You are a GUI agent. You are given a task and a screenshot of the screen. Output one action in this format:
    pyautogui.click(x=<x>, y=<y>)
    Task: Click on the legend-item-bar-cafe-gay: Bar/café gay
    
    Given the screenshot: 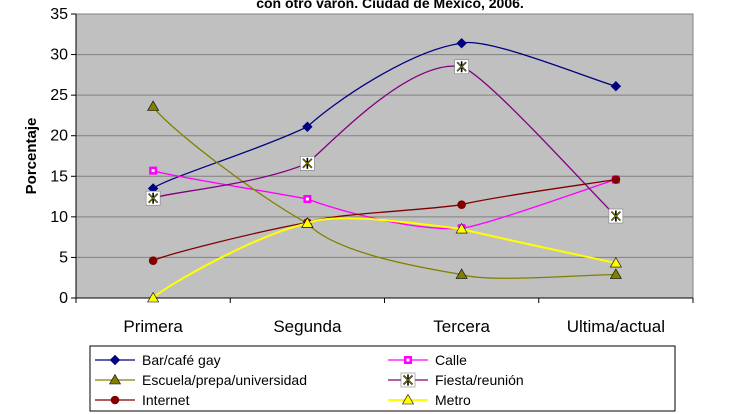 What is the action you would take?
    pyautogui.click(x=158, y=360)
    